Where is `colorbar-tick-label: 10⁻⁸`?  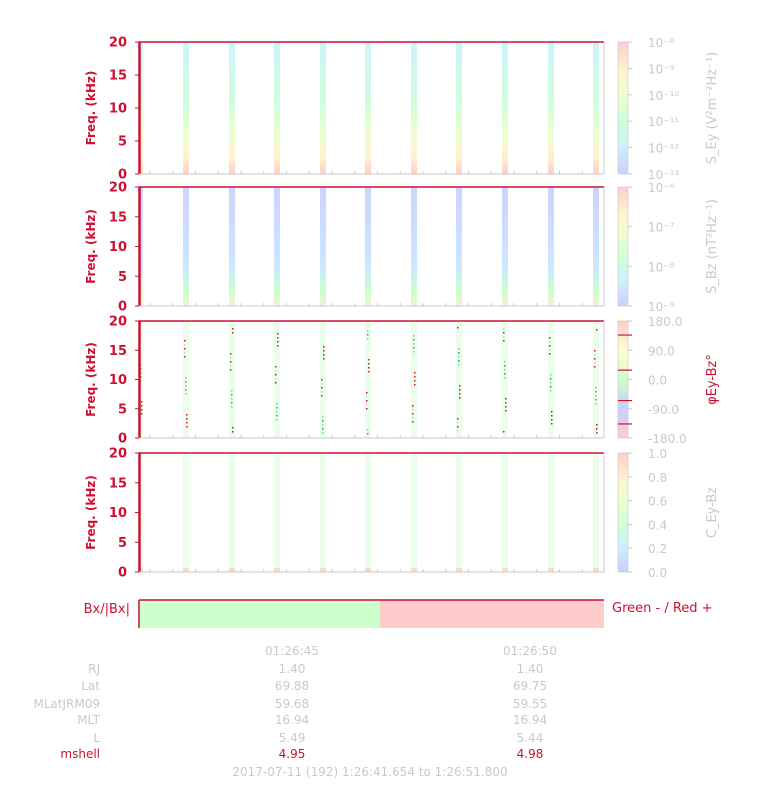 colorbar-tick-label: 10⁻⁸ is located at coordinates (661, 43).